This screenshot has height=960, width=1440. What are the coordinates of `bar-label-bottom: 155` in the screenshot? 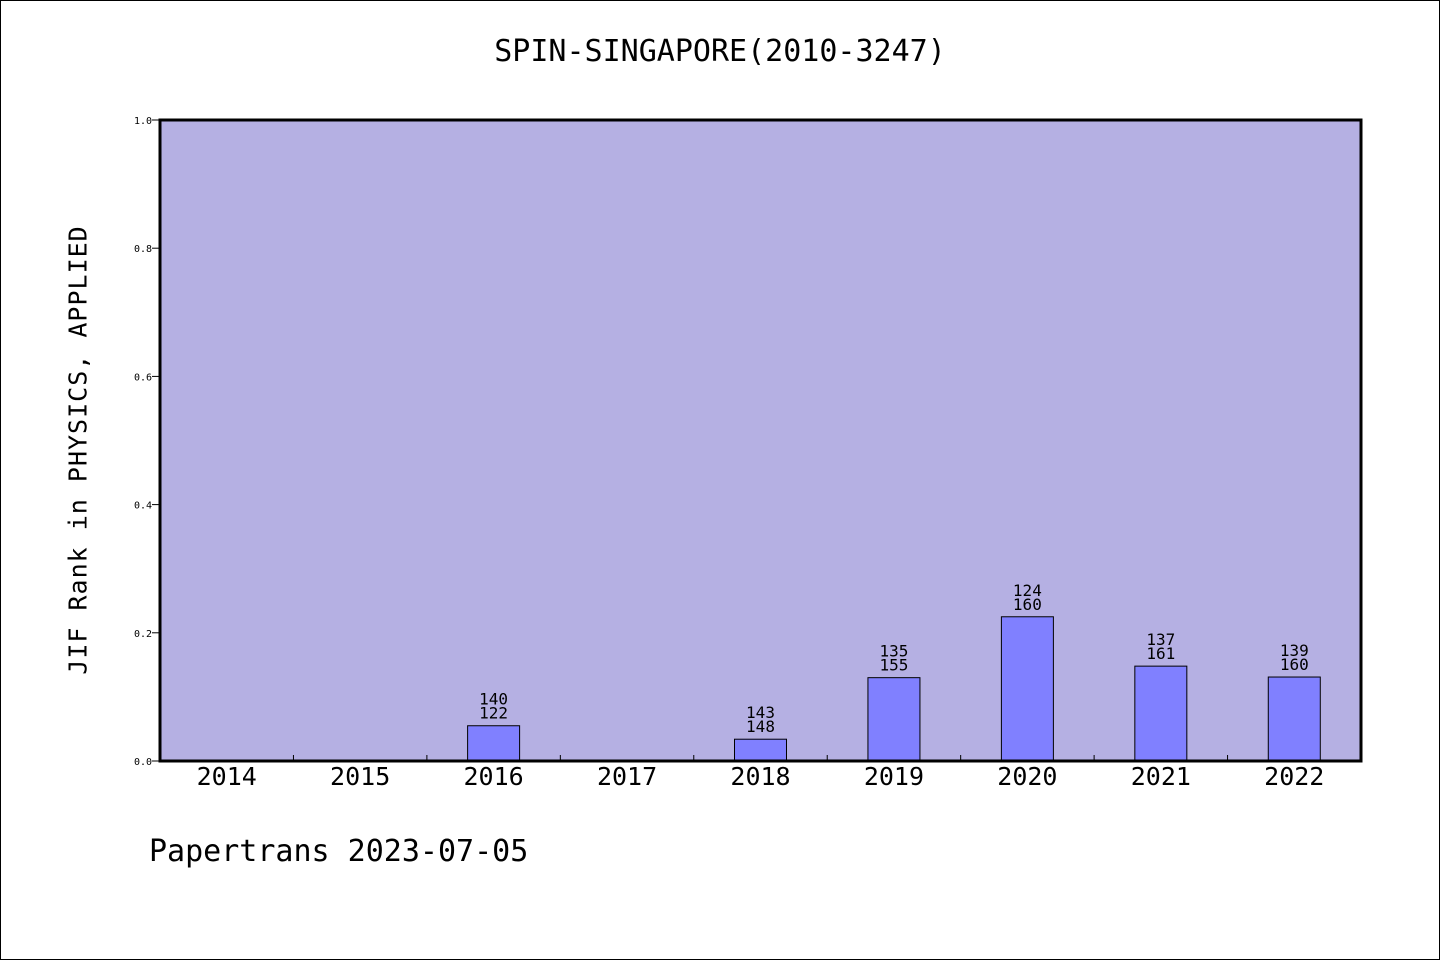 It's located at (893, 665).